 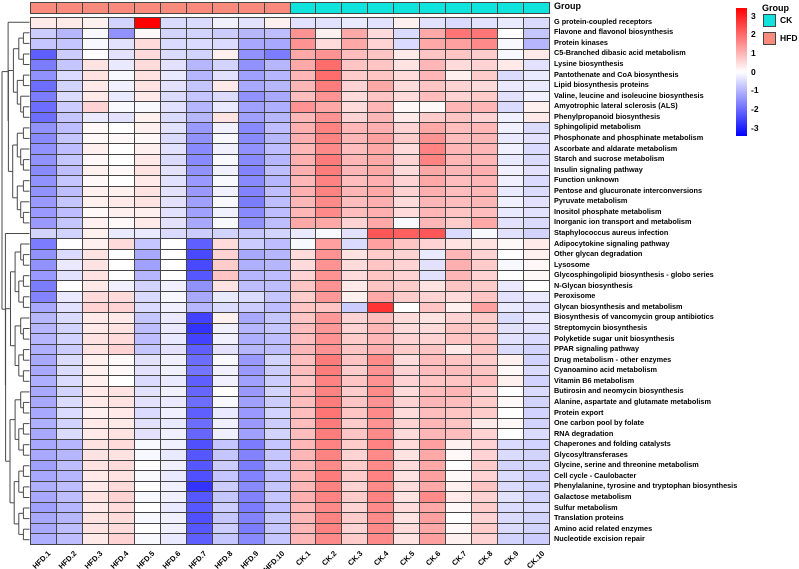 I want to click on group-legend-title: Group, so click(x=775, y=8).